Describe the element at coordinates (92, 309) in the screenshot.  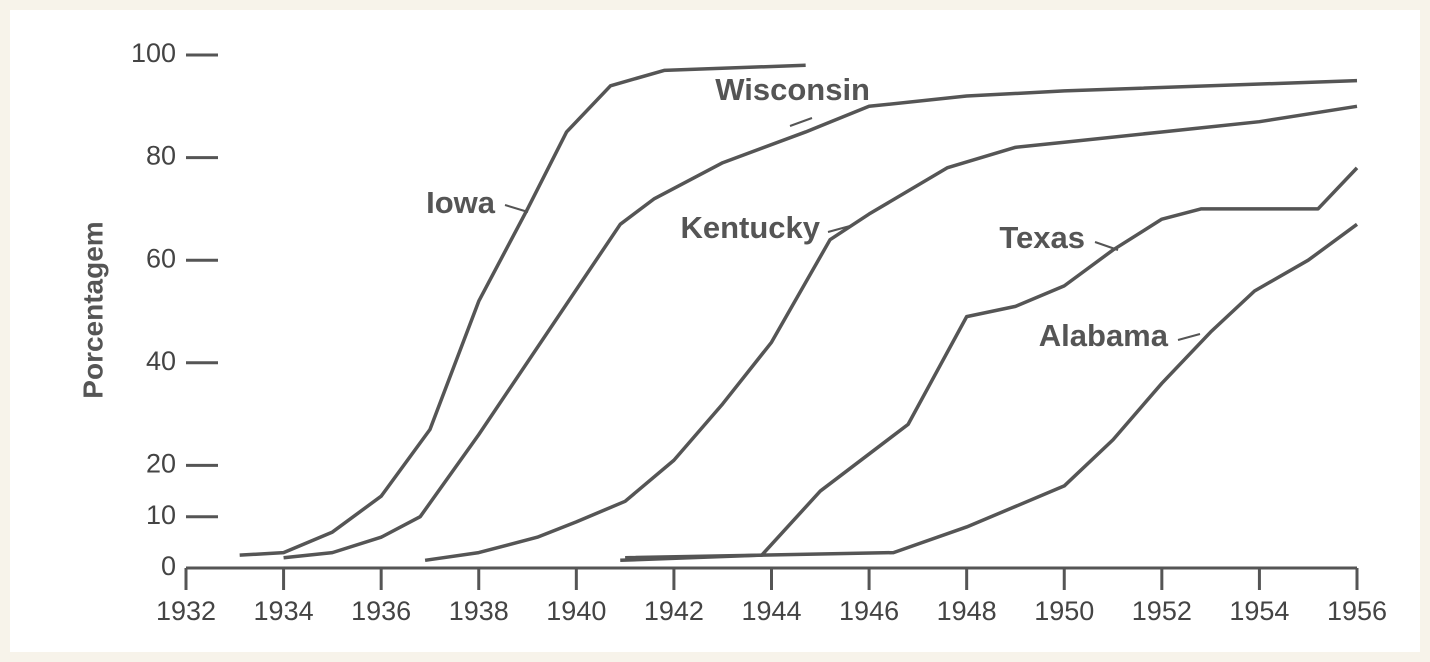
I see `y-axis-label: Porcentagem` at that location.